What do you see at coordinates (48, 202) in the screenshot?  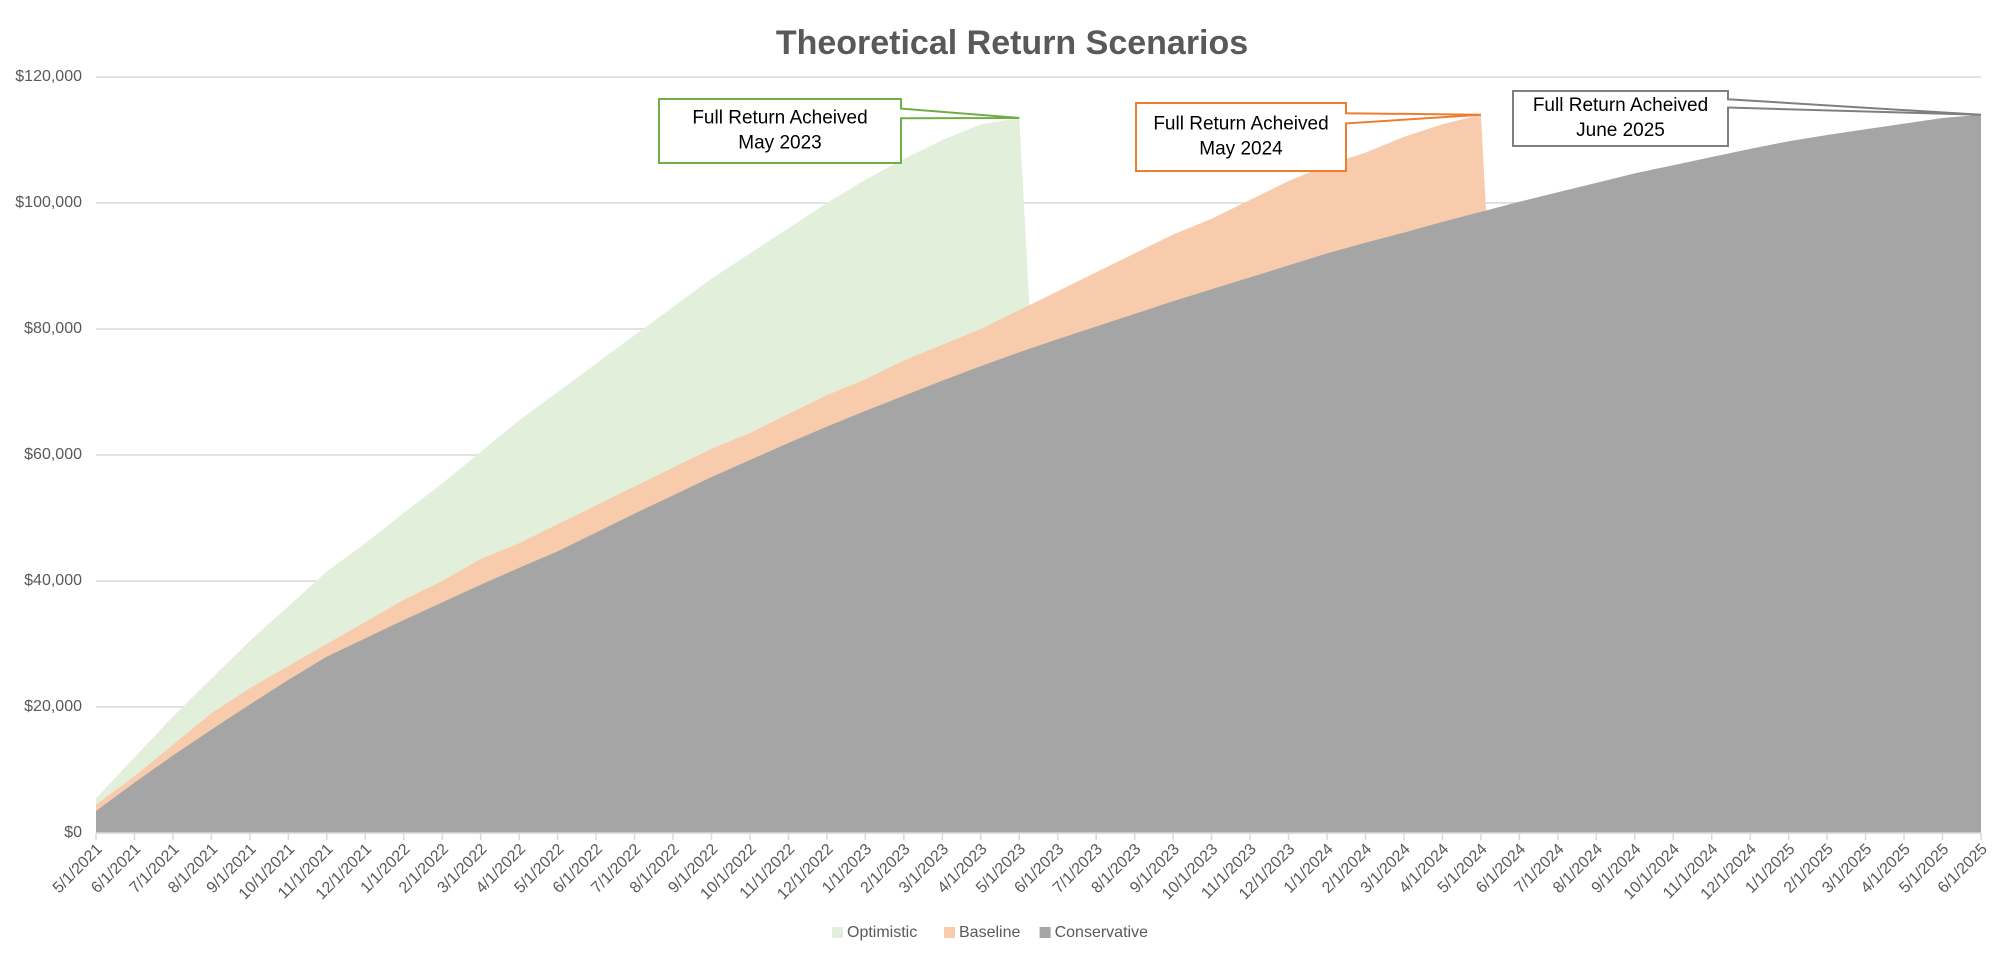 I see `y-tick-label: $100,000` at bounding box center [48, 202].